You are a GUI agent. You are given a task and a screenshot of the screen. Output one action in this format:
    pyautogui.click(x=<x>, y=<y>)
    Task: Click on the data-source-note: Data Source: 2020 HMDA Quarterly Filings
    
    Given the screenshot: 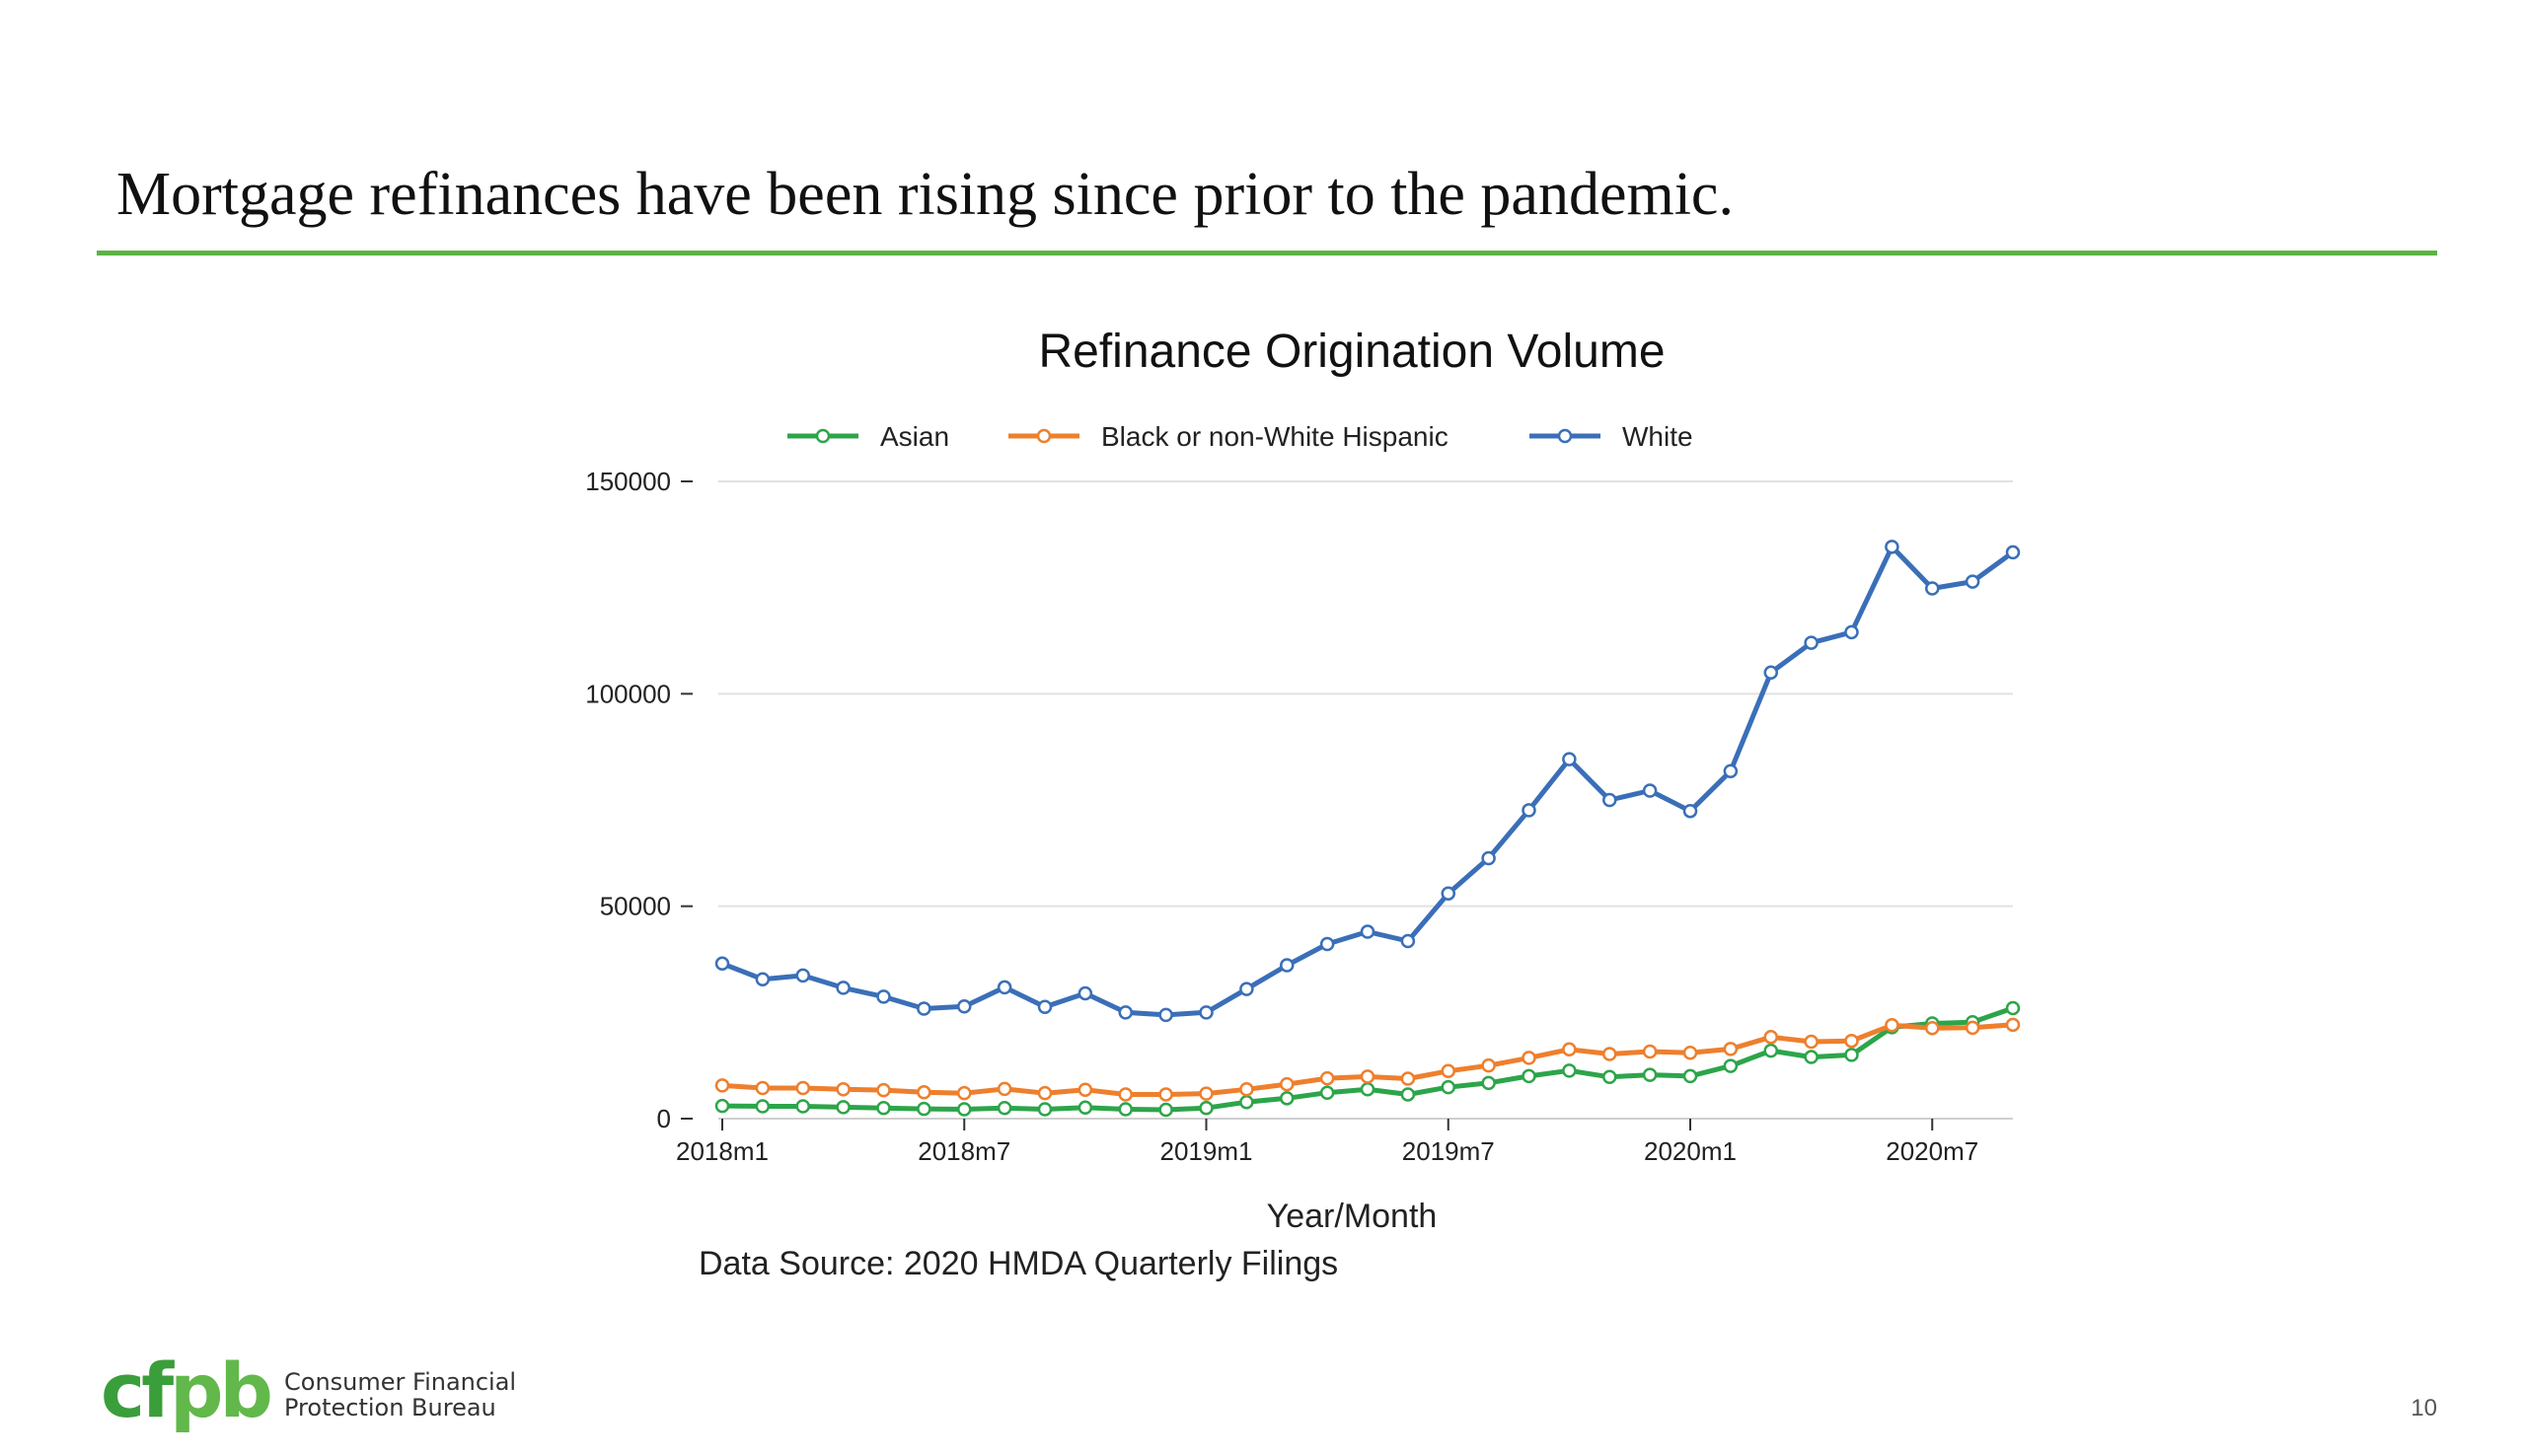 What is the action you would take?
    pyautogui.click(x=1018, y=1263)
    